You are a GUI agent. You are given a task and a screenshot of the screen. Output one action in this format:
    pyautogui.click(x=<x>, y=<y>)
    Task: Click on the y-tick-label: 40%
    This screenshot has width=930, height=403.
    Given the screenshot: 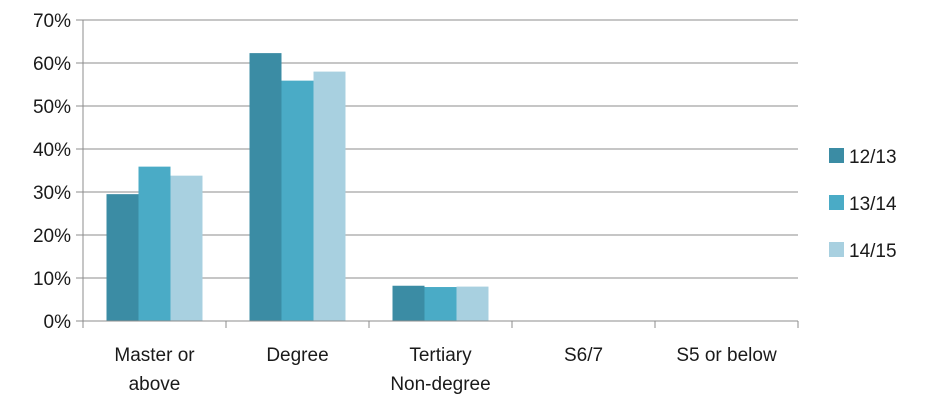 What is the action you would take?
    pyautogui.click(x=52, y=150)
    